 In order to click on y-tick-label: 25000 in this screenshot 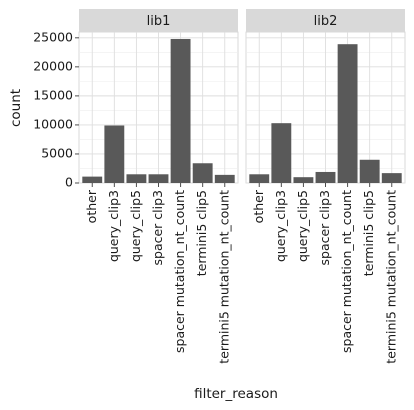, I will do `click(53, 36)`.